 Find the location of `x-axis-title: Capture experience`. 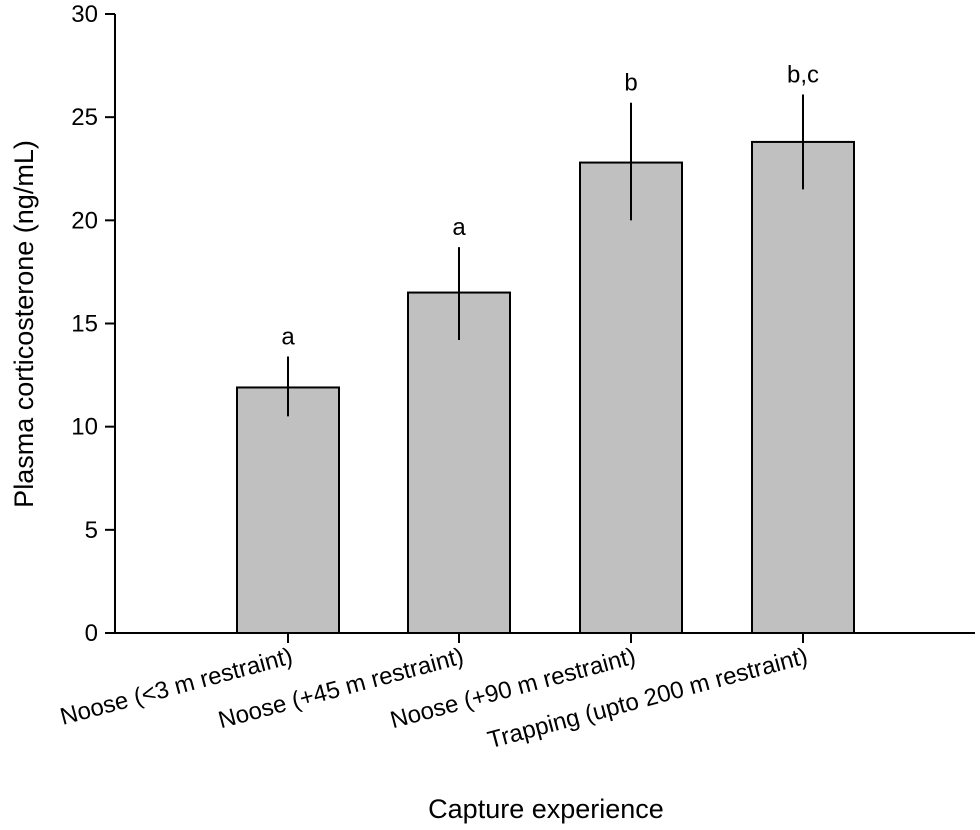

x-axis-title: Capture experience is located at coordinates (546, 809).